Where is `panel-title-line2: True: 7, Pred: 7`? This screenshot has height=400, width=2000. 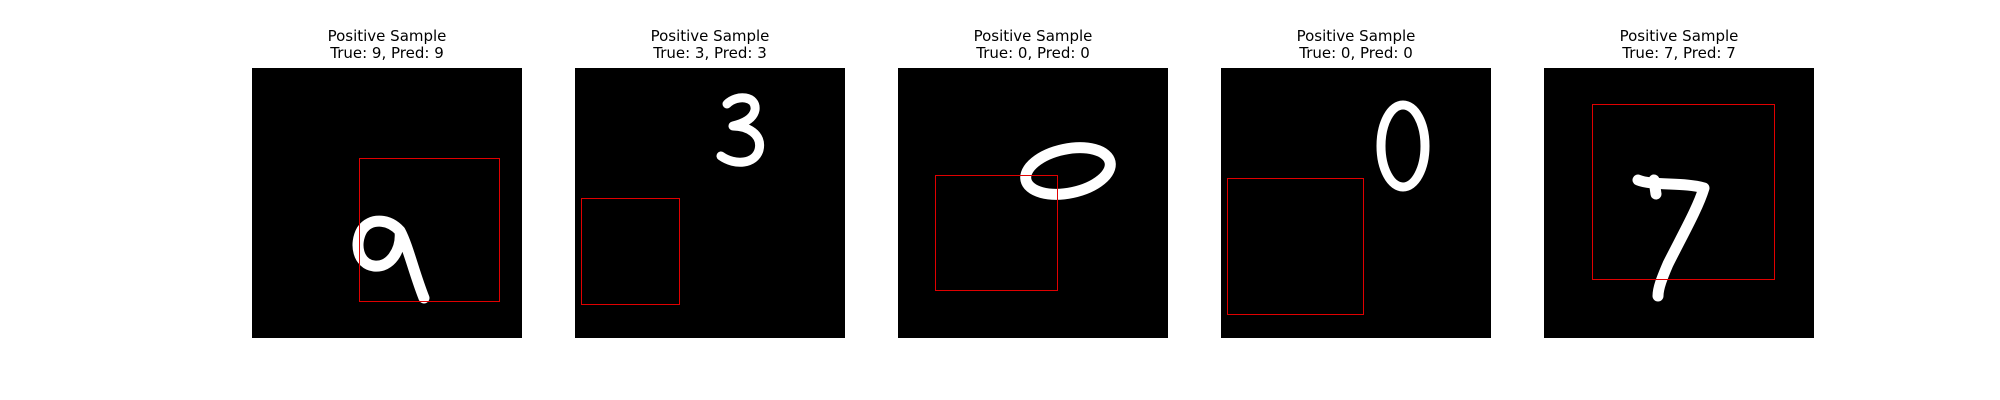 panel-title-line2: True: 7, Pred: 7 is located at coordinates (1679, 53).